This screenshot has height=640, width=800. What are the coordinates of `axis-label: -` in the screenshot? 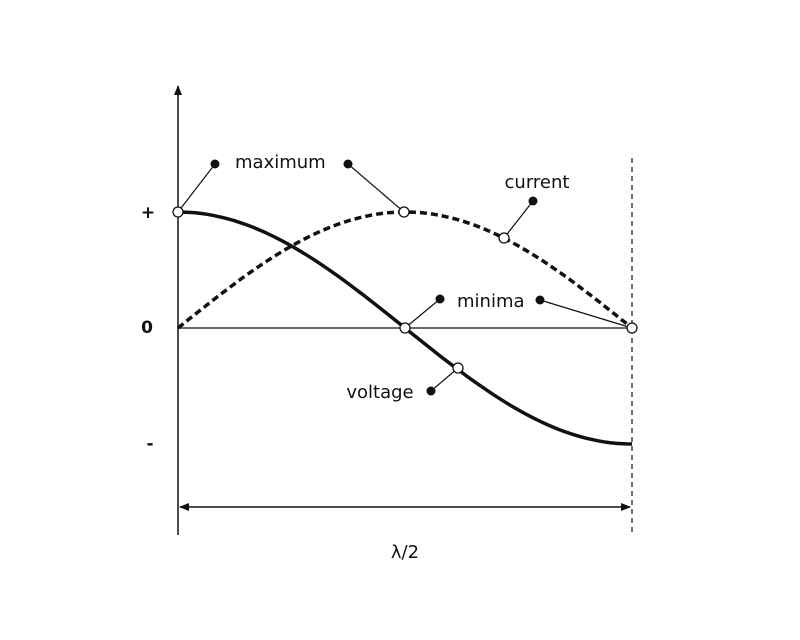 It's located at (149, 444).